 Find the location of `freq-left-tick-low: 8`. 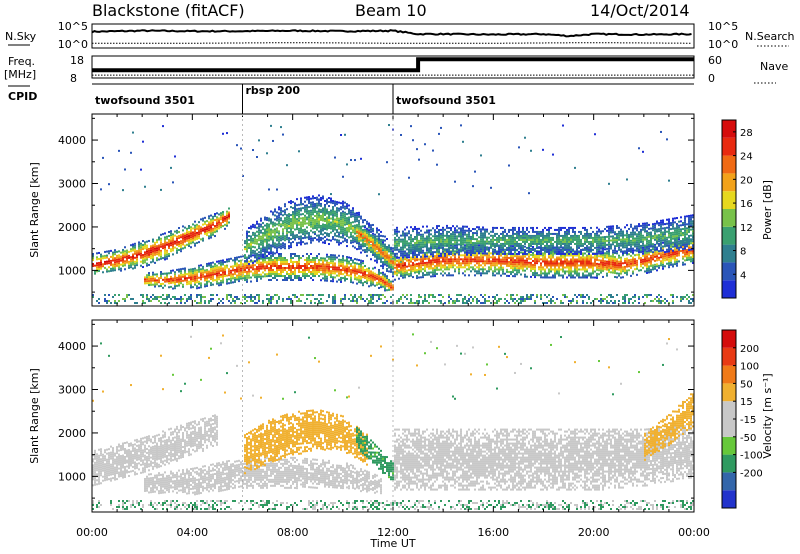

freq-left-tick-low: 8 is located at coordinates (73, 78).